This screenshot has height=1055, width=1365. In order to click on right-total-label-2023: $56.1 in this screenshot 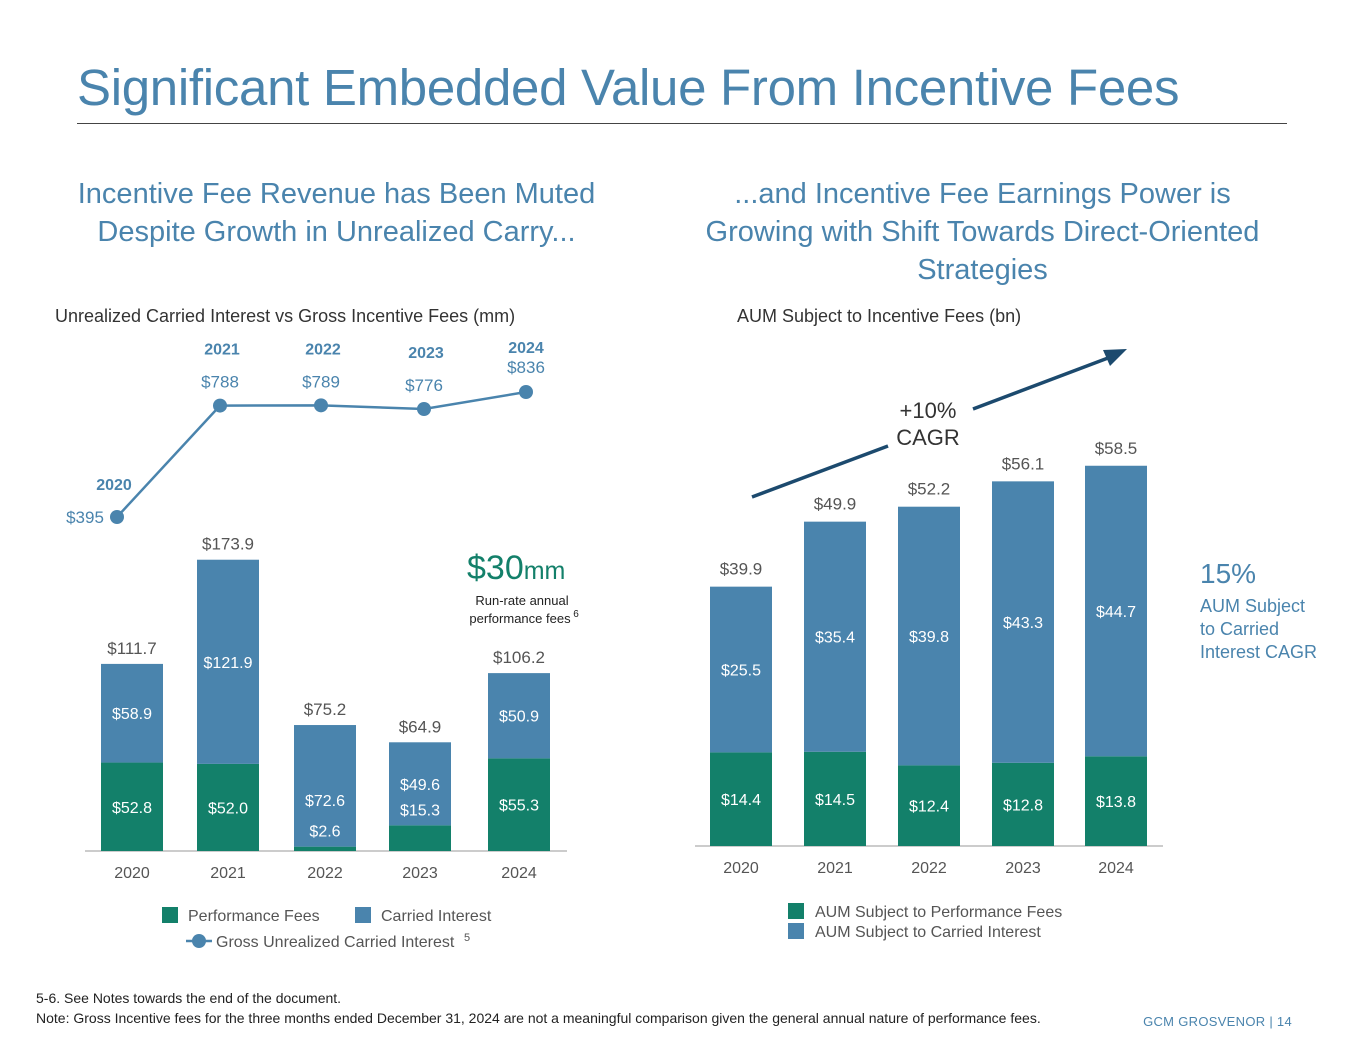, I will do `click(1023, 463)`.